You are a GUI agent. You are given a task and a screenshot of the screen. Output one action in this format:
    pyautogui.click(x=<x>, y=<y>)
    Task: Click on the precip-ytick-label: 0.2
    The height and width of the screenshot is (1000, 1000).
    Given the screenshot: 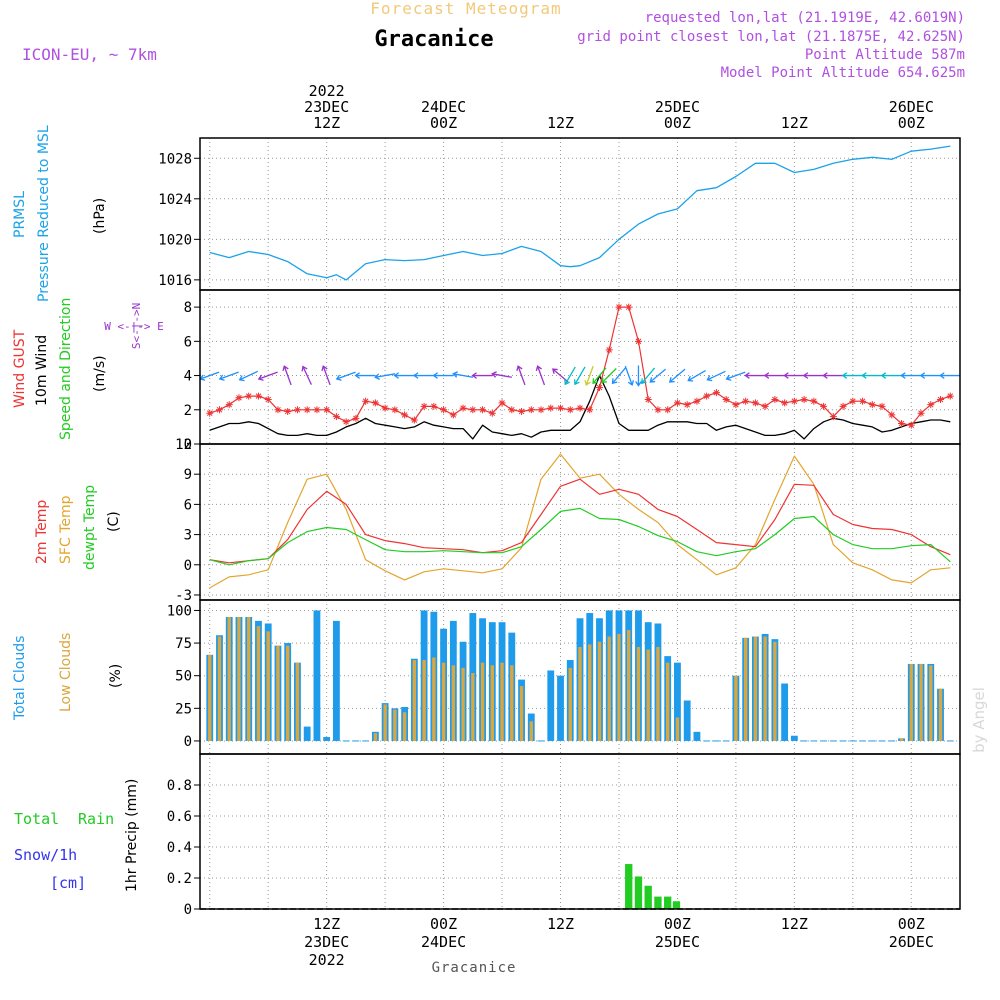 What is the action you would take?
    pyautogui.click(x=179, y=879)
    